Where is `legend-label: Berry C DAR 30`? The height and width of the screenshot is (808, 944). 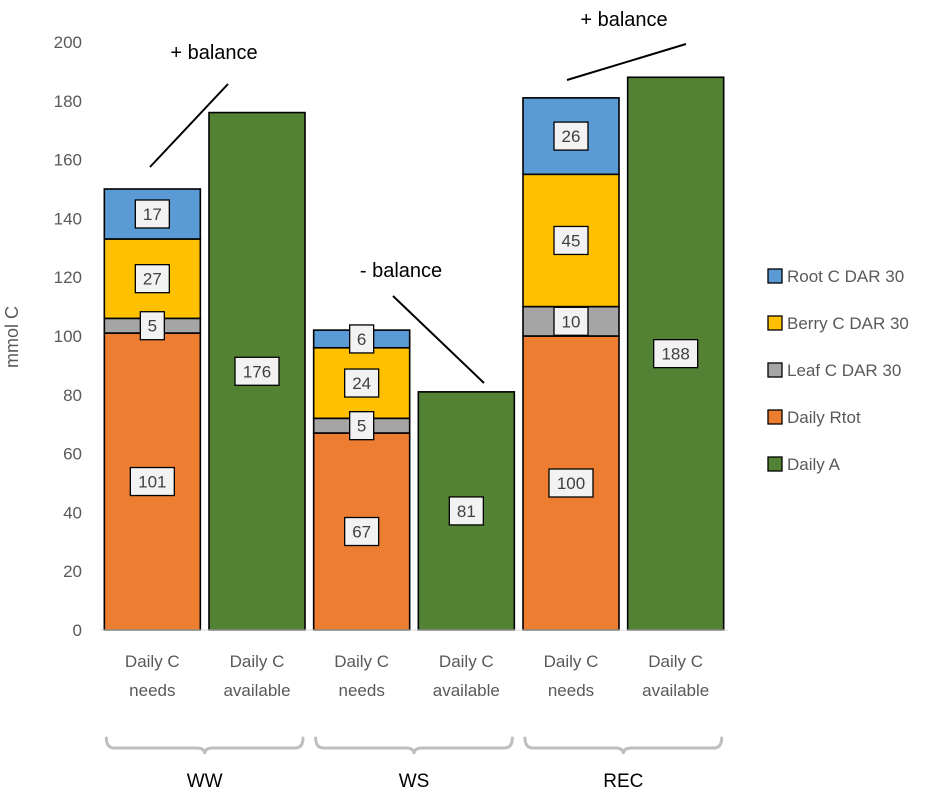
legend-label: Berry C DAR 30 is located at coordinates (848, 323).